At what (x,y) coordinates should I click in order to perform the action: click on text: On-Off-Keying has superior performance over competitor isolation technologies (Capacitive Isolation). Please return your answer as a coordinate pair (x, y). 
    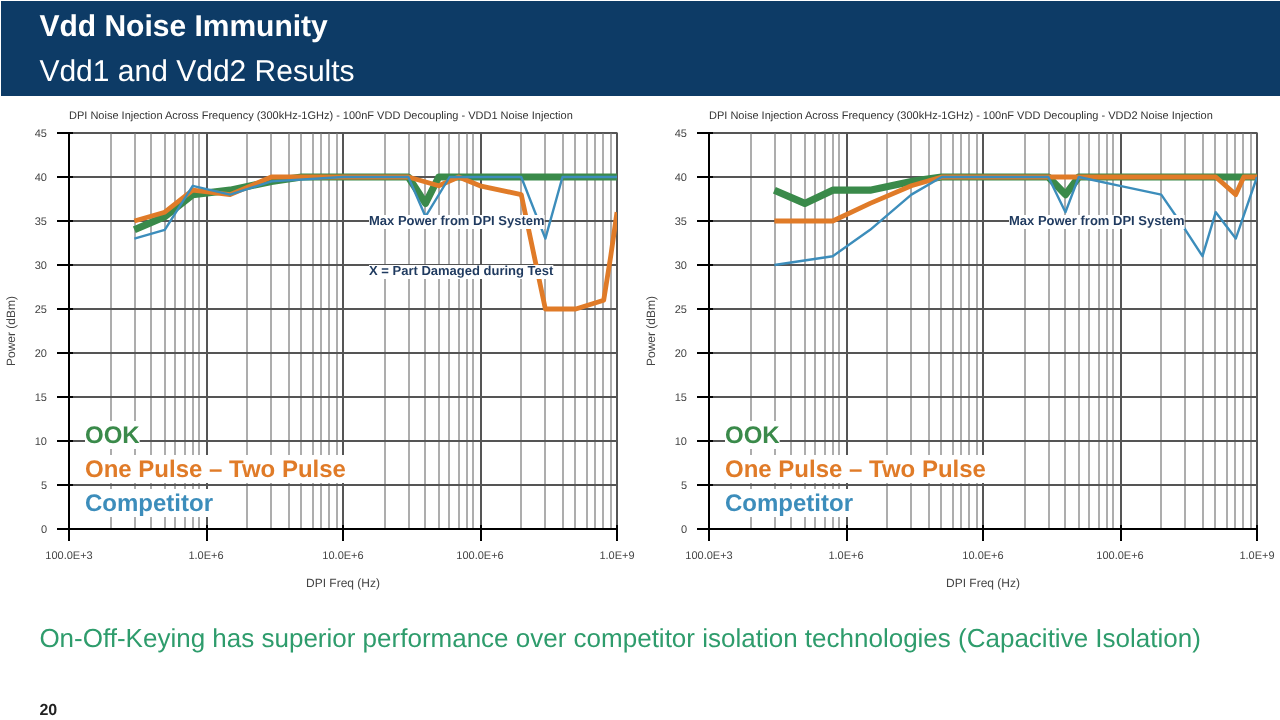
    Looking at the image, I should click on (620, 637).